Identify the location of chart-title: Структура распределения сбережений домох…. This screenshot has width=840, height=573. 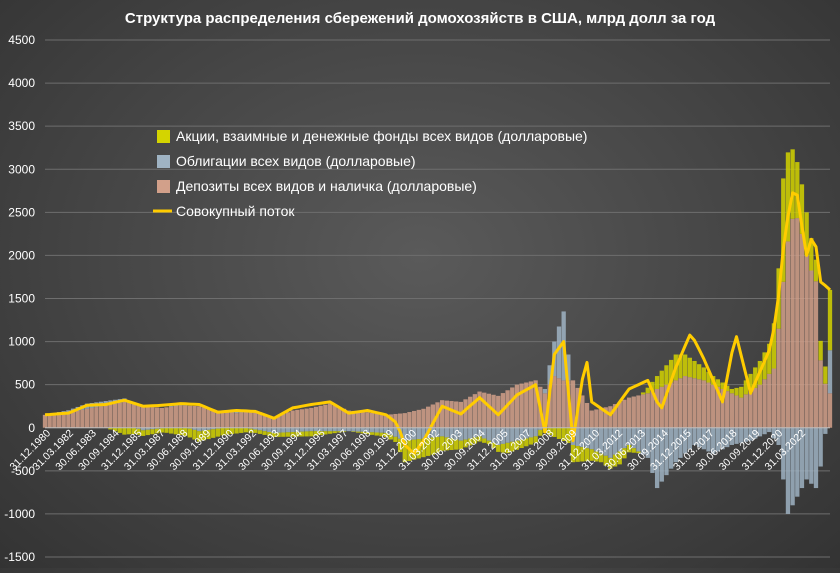
(420, 18).